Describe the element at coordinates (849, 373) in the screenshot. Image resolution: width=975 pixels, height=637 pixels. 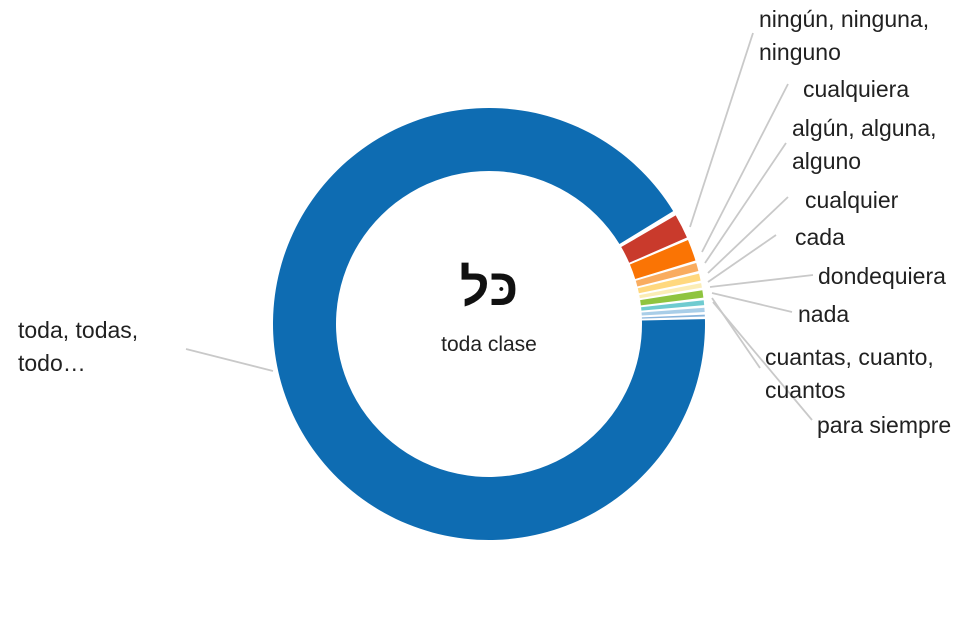
I see `label-cuantas-cuanto-cuantos: cuantas, cuanto, cuantos` at that location.